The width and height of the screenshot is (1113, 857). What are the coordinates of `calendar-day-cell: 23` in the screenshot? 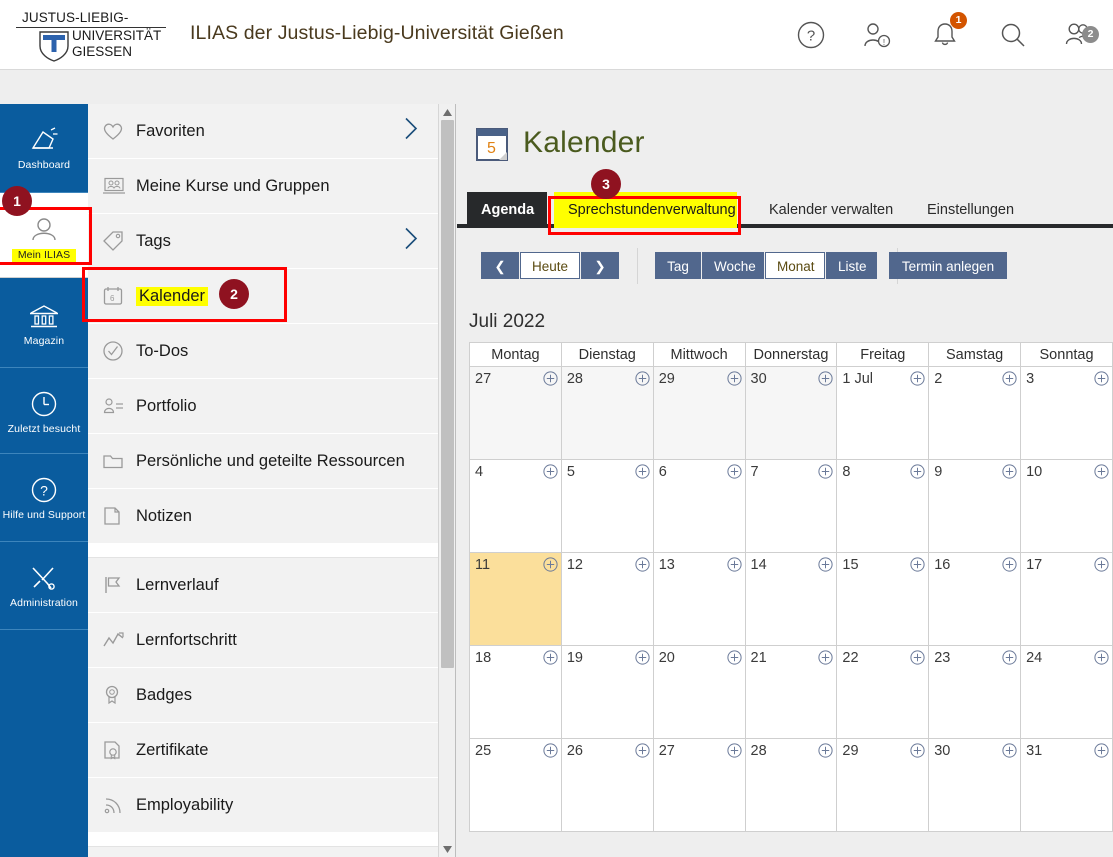 It's located at (975, 692).